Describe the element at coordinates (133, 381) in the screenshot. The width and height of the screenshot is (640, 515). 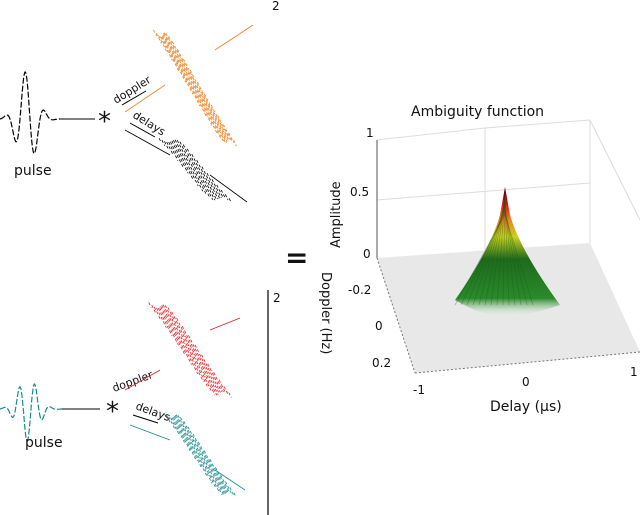
I see `doppler-label: doppler` at that location.